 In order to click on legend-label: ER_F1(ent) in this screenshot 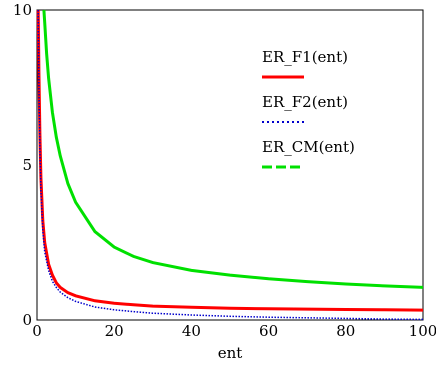, I will do `click(305, 57)`.